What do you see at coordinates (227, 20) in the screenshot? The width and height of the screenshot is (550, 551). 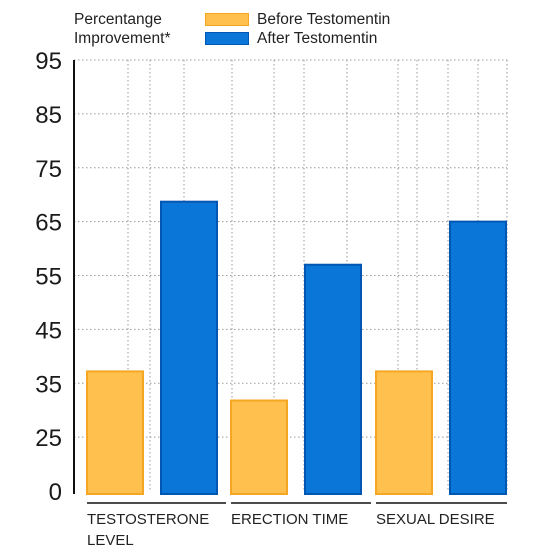 I see `legend-swatch-before` at bounding box center [227, 20].